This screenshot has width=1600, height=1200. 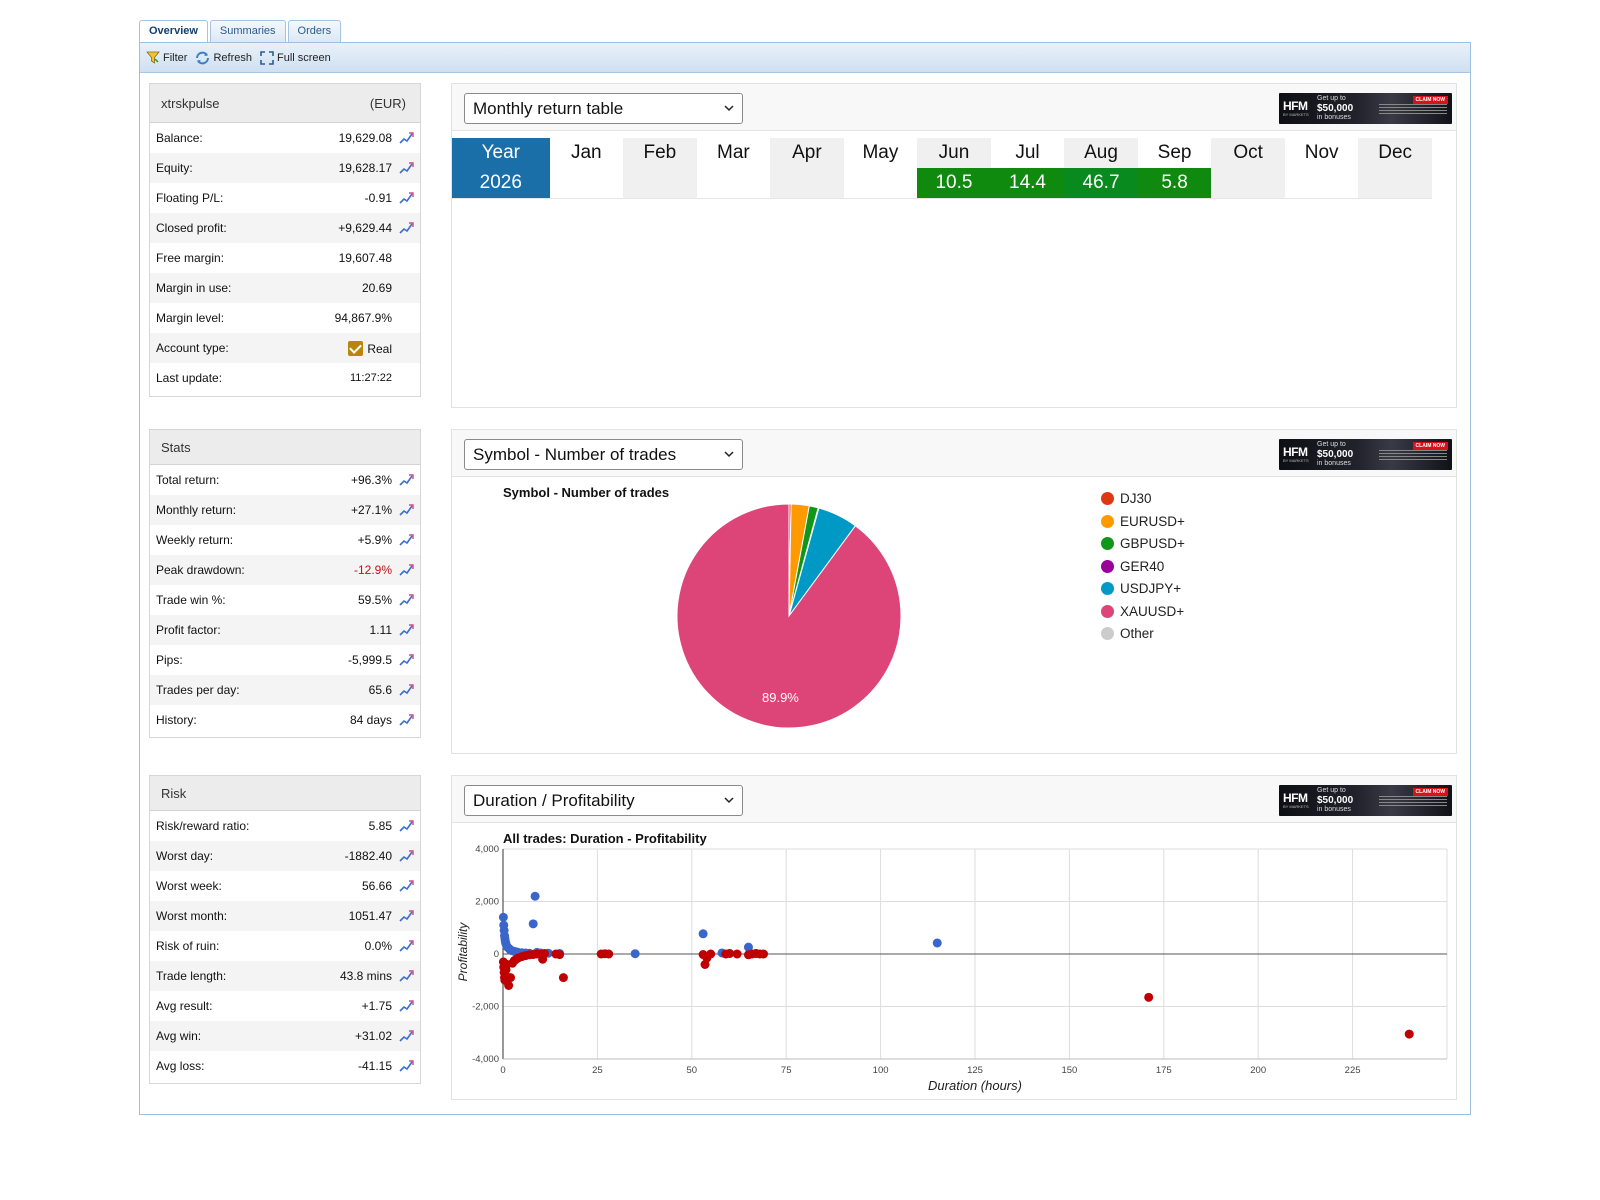 What do you see at coordinates (190, 198) in the screenshot?
I see `stat-label: Floating P/L:` at bounding box center [190, 198].